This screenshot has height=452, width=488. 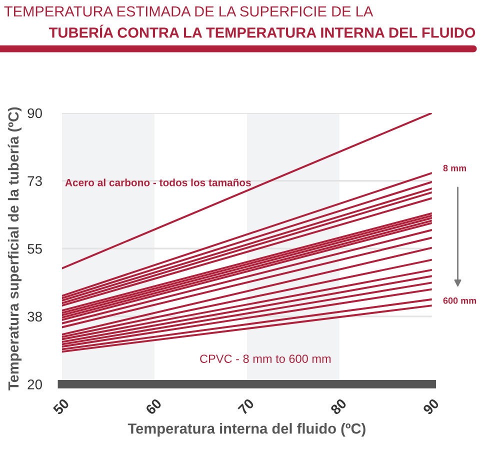 What do you see at coordinates (431, 407) in the screenshot?
I see `x-tick-label: 90` at bounding box center [431, 407].